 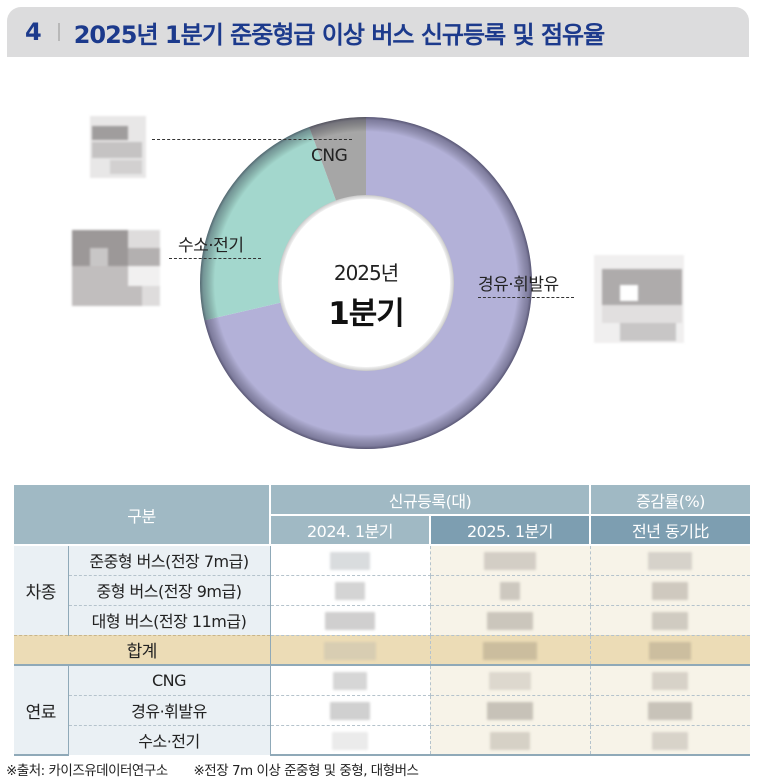 I want to click on section-number: 4, so click(x=33, y=32).